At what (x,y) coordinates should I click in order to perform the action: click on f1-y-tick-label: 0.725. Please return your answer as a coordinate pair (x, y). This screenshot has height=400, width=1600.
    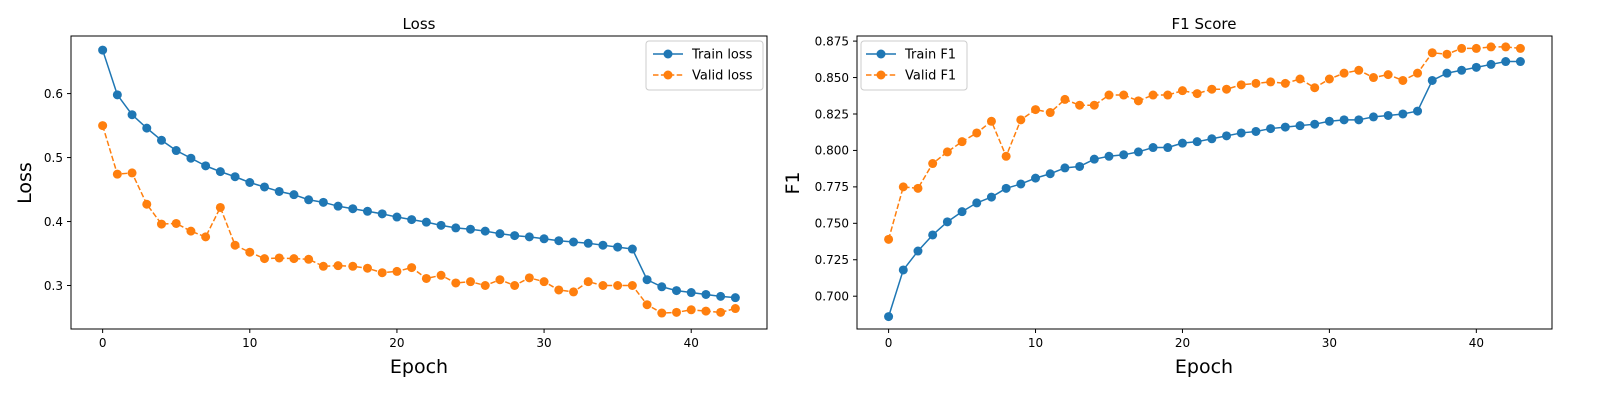
    Looking at the image, I should click on (832, 260).